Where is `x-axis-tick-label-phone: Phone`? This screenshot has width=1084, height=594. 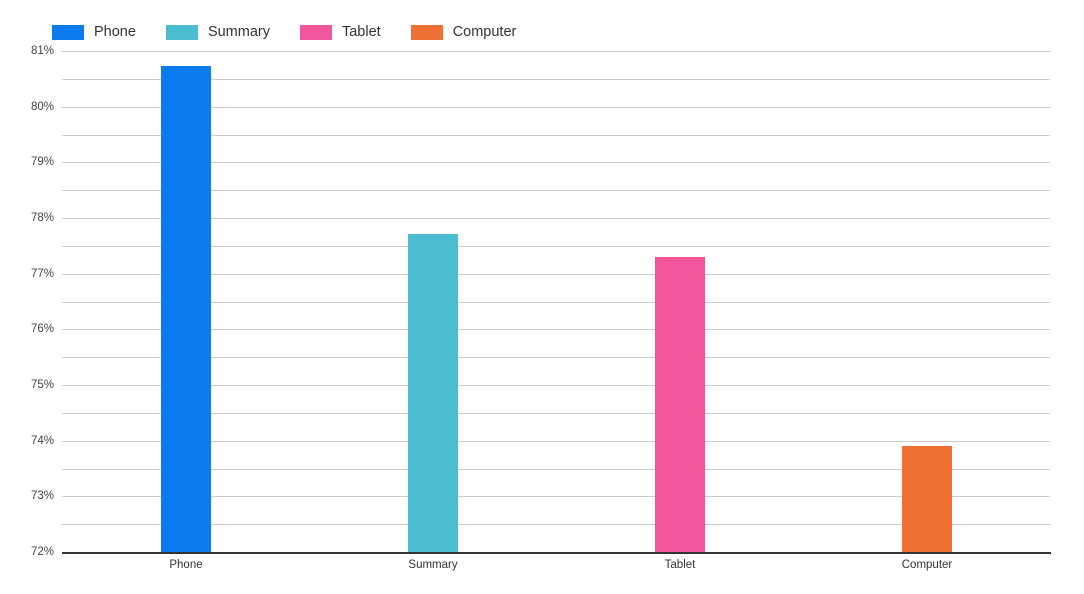
x-axis-tick-label-phone: Phone is located at coordinates (186, 565).